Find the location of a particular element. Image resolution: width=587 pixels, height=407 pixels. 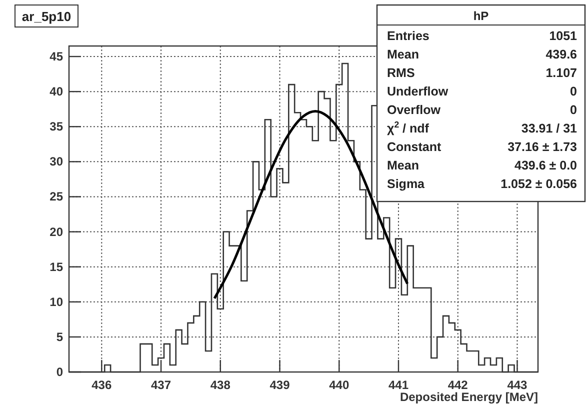

annotation: Overflow is located at coordinates (414, 110).